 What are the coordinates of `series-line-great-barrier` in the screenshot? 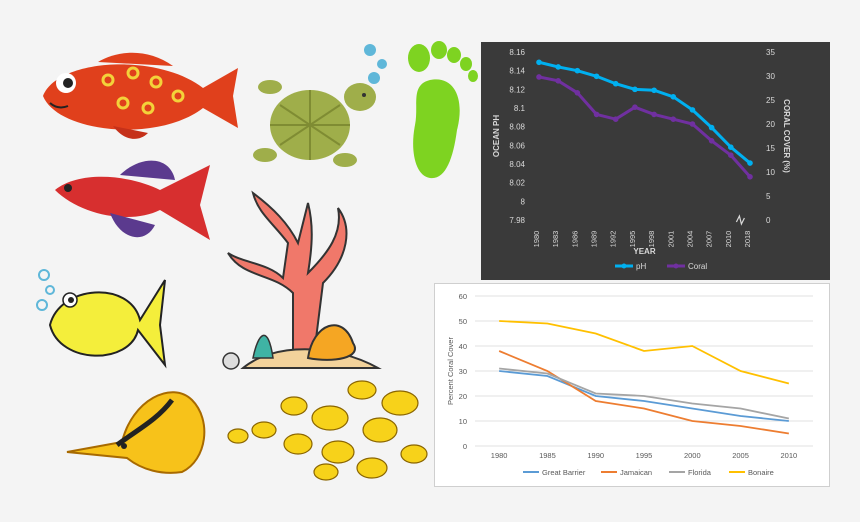 It's located at (644, 396).